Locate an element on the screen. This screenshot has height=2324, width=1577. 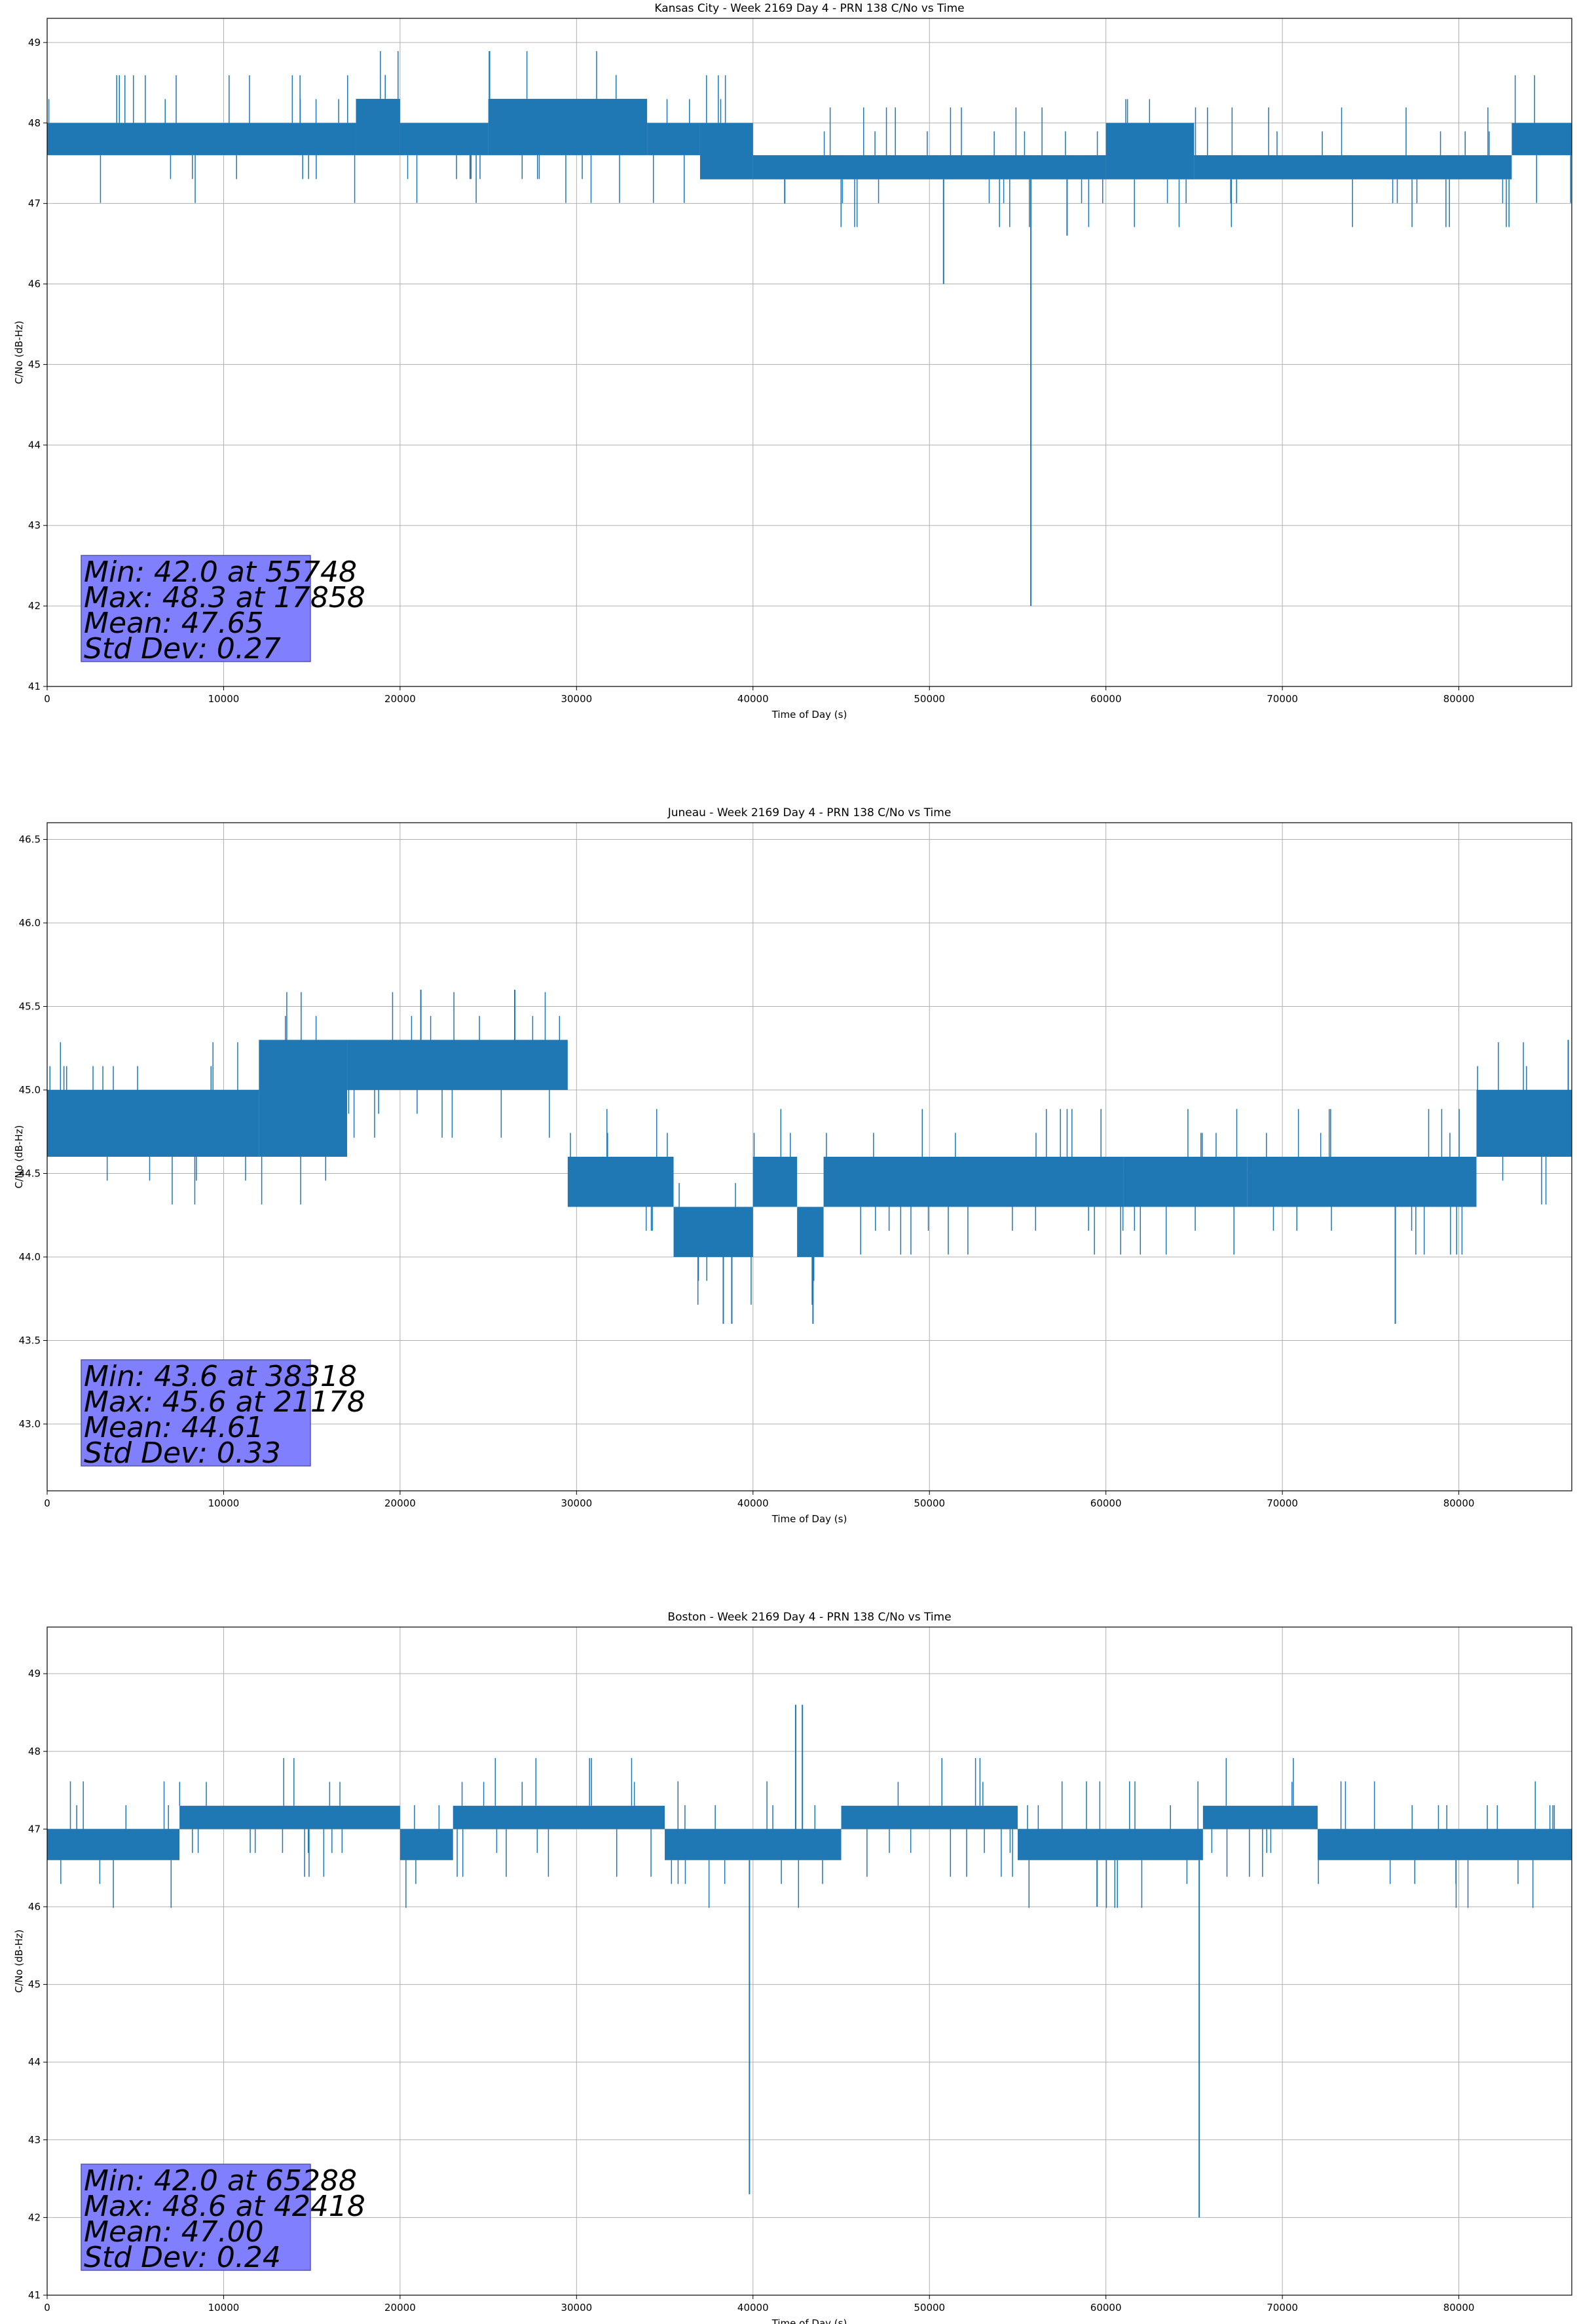
y-tick-label: 49 is located at coordinates (34, 43).